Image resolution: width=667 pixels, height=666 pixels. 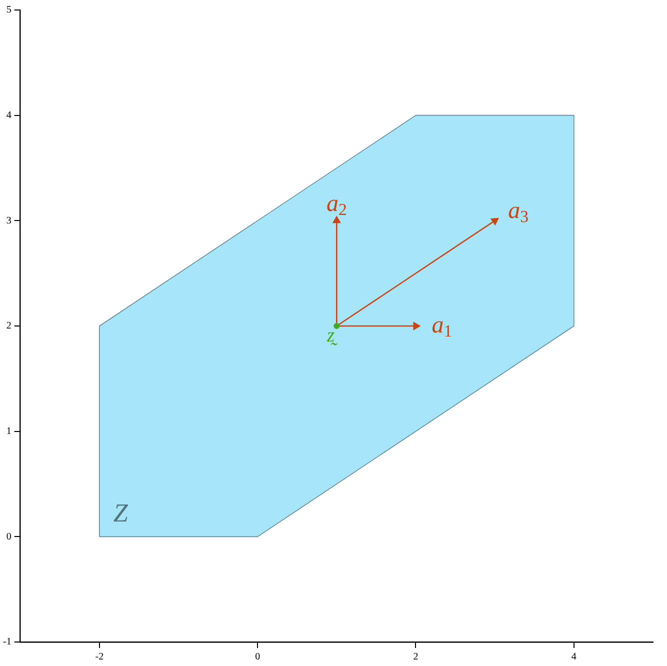 I want to click on y-tick-label: 1, so click(x=9, y=431).